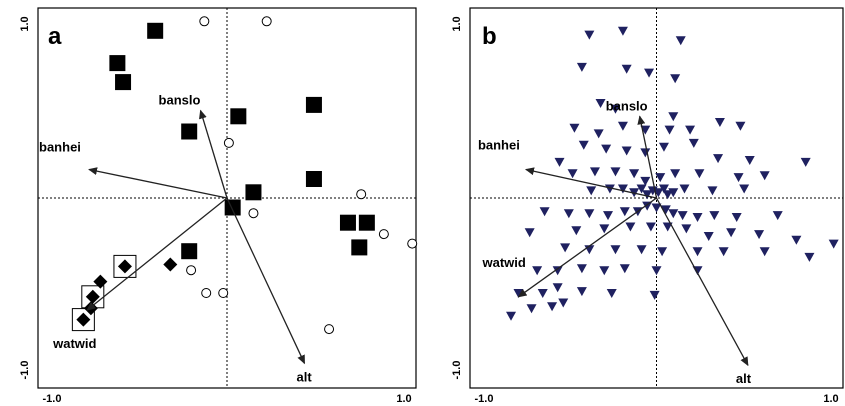 Image resolution: width=845 pixels, height=406 pixels. Describe the element at coordinates (55, 36) in the screenshot. I see `panel-letter: a` at that location.